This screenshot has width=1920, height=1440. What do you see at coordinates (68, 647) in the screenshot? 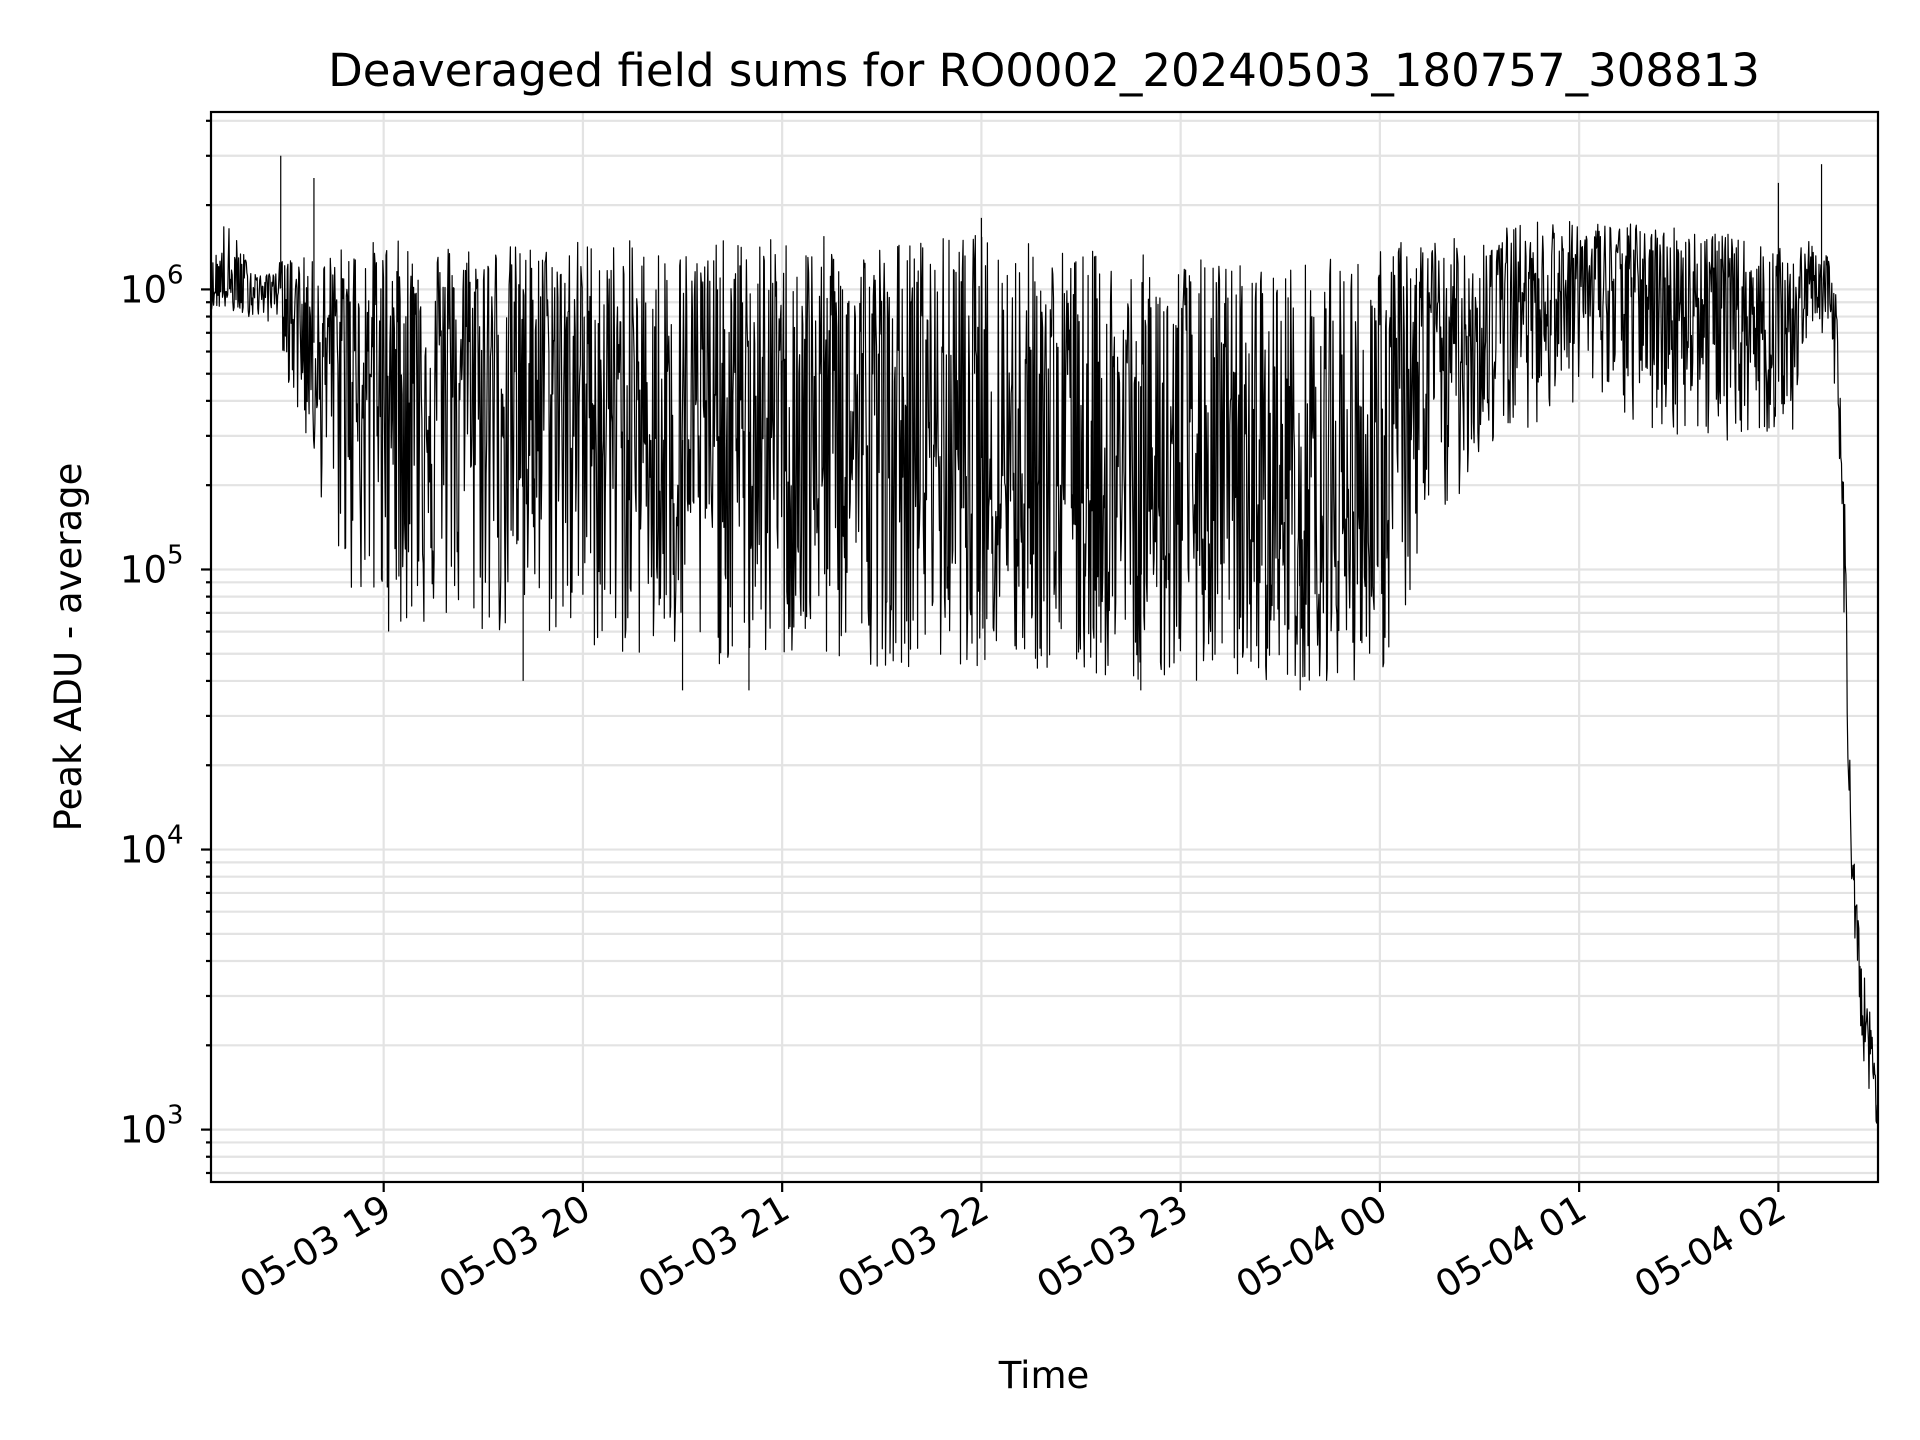
I see `y-axis-label: Peak ADU - average` at bounding box center [68, 647].